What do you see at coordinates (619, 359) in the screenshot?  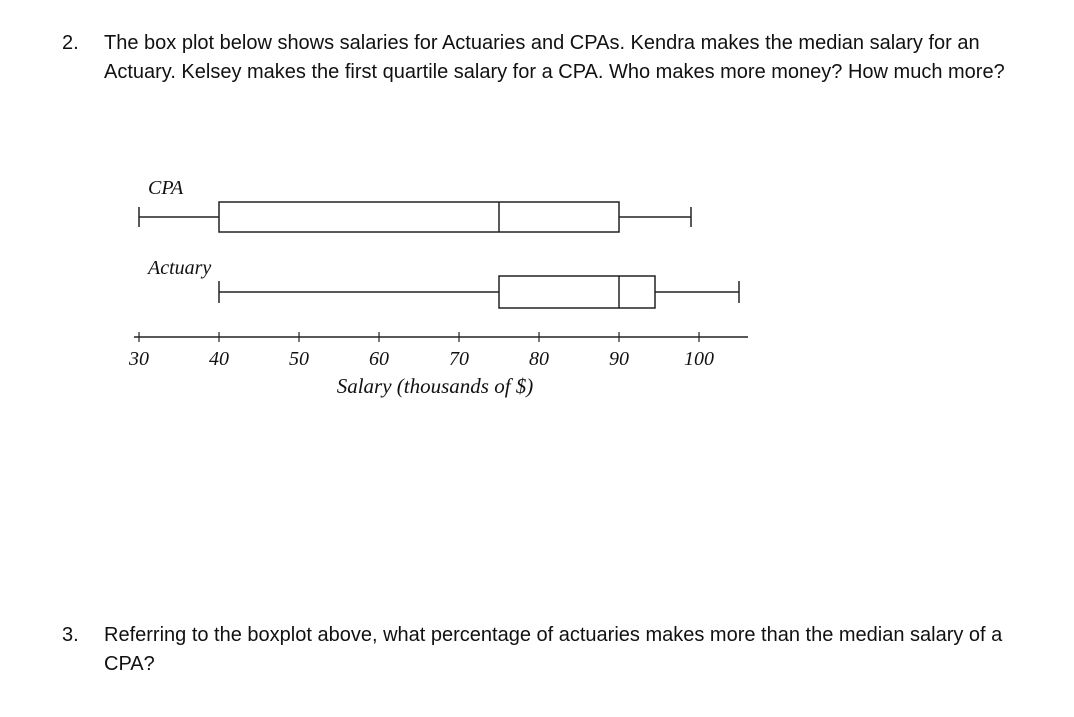 I see `x-tick-label-90: 90` at bounding box center [619, 359].